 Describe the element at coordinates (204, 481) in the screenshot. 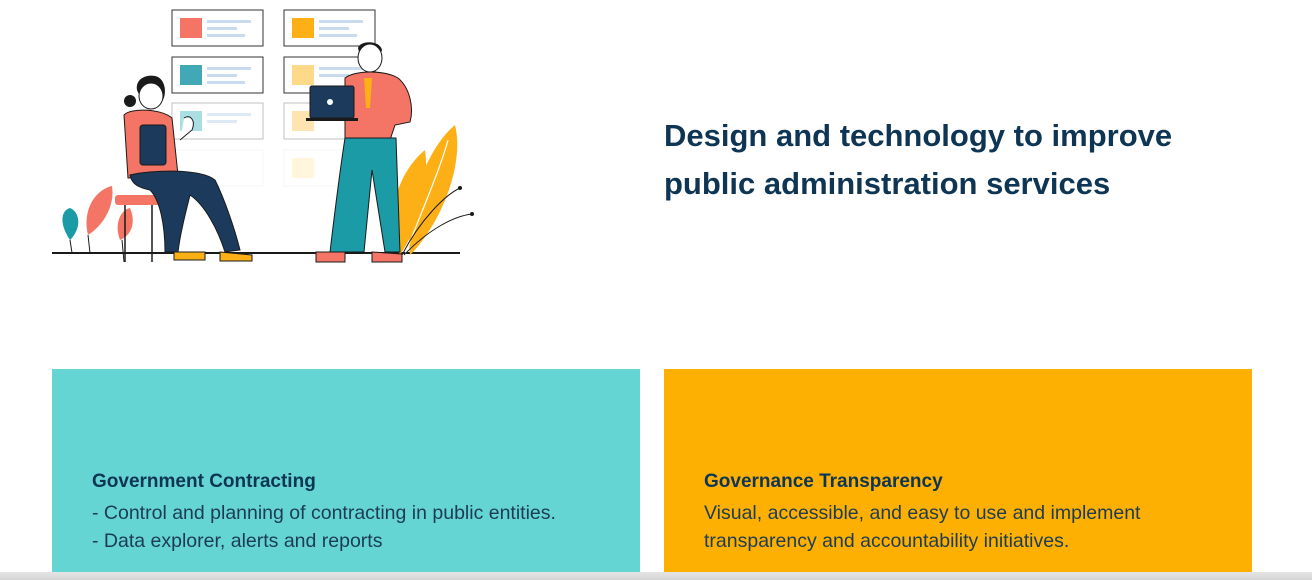

I see `card-title: Government Contracting` at that location.